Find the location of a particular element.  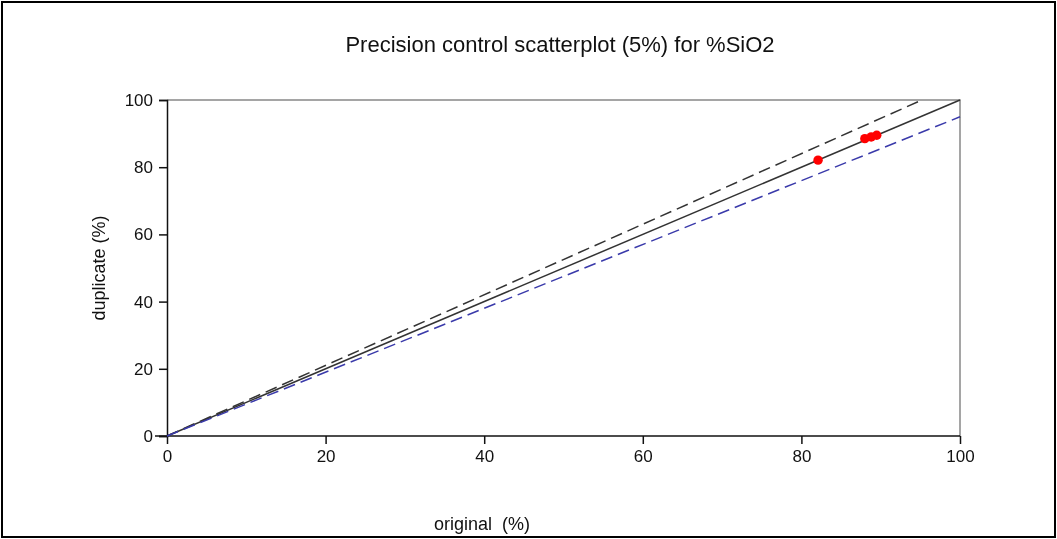

chart-title: Precision control scatterplot (5%) for %SiO2 is located at coordinates (560, 44).